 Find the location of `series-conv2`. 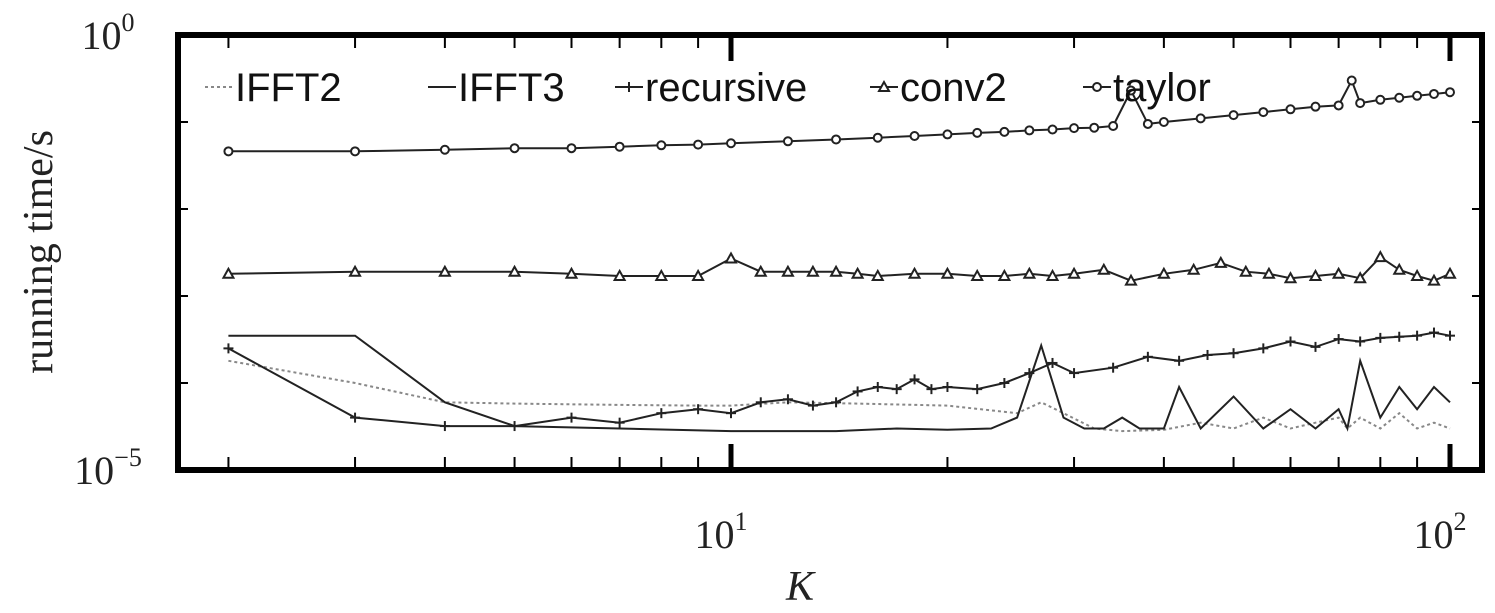

series-conv2 is located at coordinates (839, 268).